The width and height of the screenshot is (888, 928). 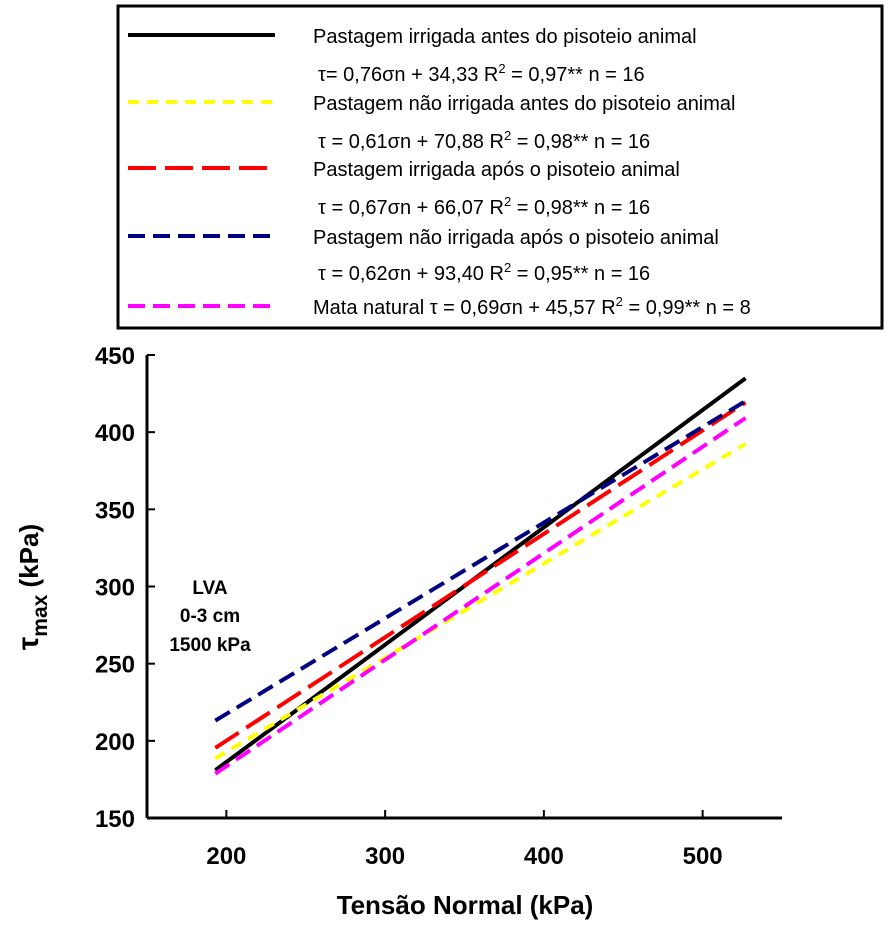 What do you see at coordinates (226, 856) in the screenshot?
I see `x-tick-label-0: 200` at bounding box center [226, 856].